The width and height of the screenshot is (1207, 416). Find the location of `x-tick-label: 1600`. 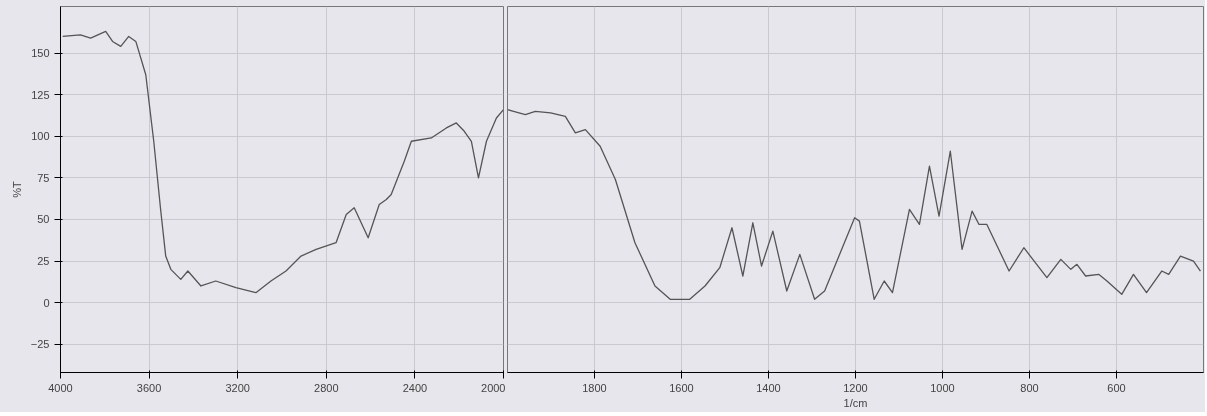

x-tick-label: 1600 is located at coordinates (681, 387).